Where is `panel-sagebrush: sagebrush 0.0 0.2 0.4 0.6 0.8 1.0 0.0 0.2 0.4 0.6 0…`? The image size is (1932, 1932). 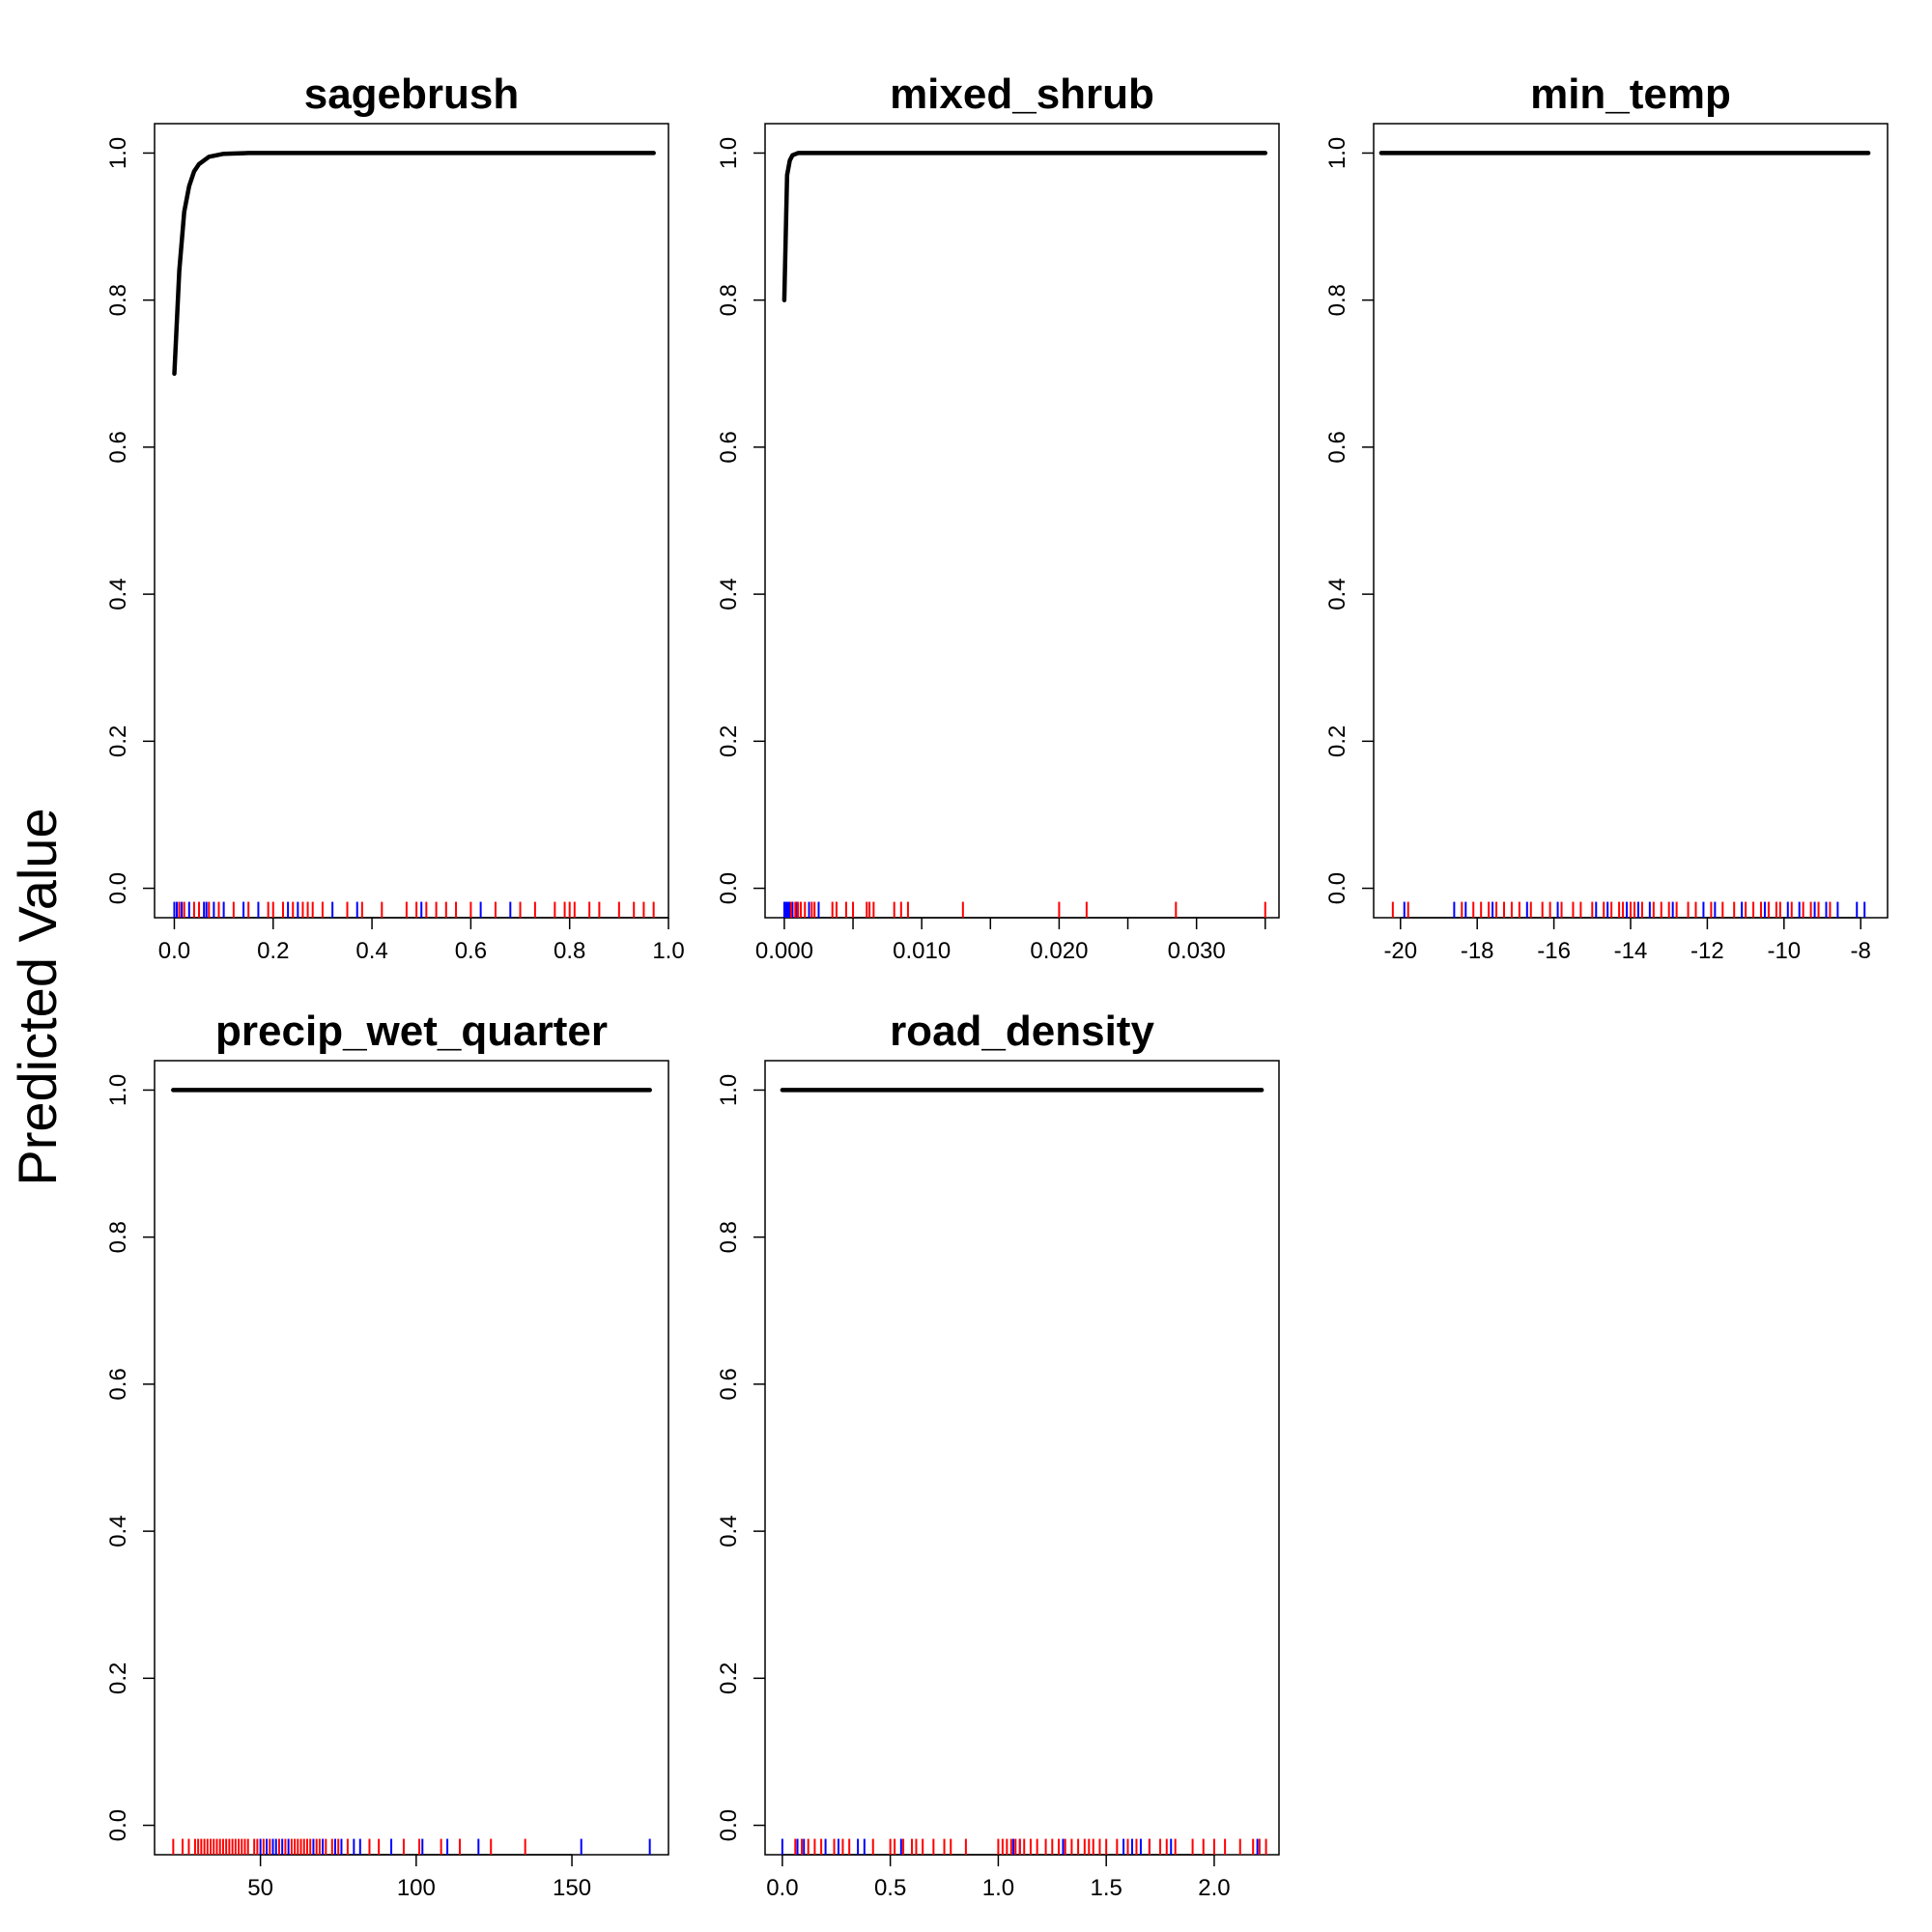
panel-sagebrush: sagebrush 0.0 0.2 0.4 0.6 0.8 1.0 0.0 0.2 0.4 0.6 0… is located at coordinates (395, 517).